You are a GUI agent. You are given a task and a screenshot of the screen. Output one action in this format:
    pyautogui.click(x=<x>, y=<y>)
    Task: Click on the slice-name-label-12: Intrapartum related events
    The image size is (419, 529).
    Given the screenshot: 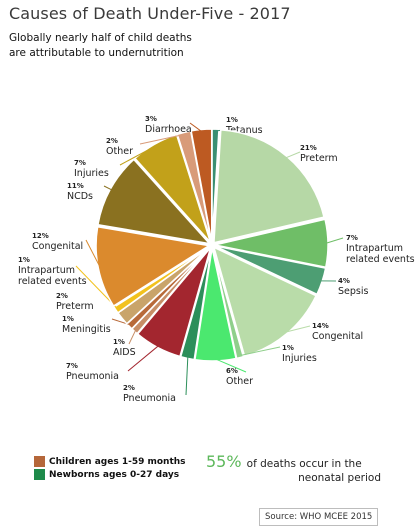 What is the action you would take?
    pyautogui.click(x=52, y=276)
    